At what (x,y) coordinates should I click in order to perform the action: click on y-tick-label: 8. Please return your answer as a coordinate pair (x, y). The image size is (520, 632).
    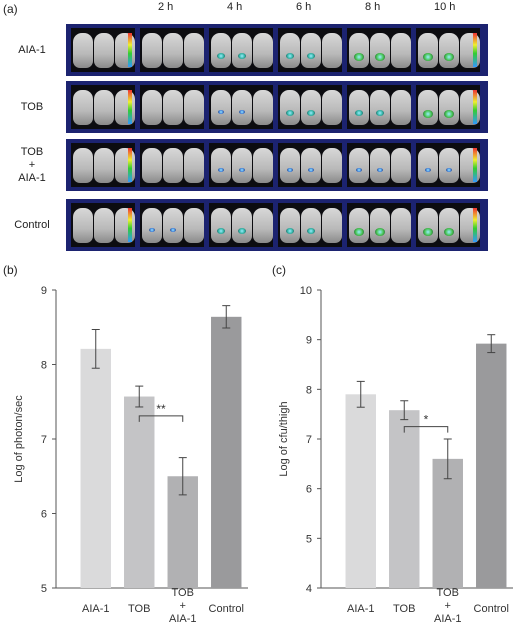
    Looking at the image, I should click on (44, 366).